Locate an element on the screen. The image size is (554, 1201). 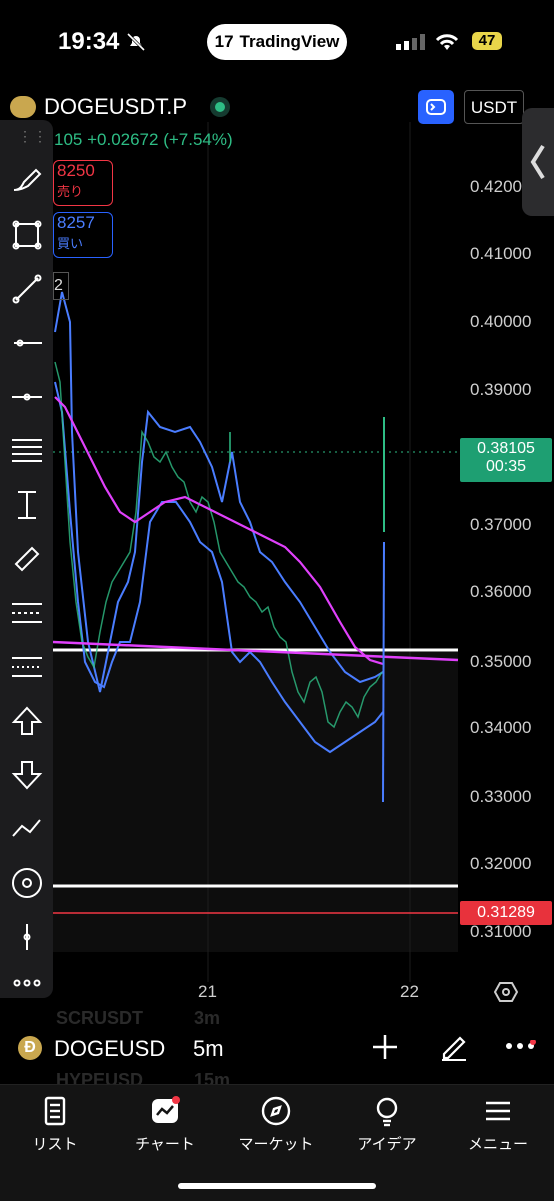
pattern-tool is located at coordinates (27, 559).